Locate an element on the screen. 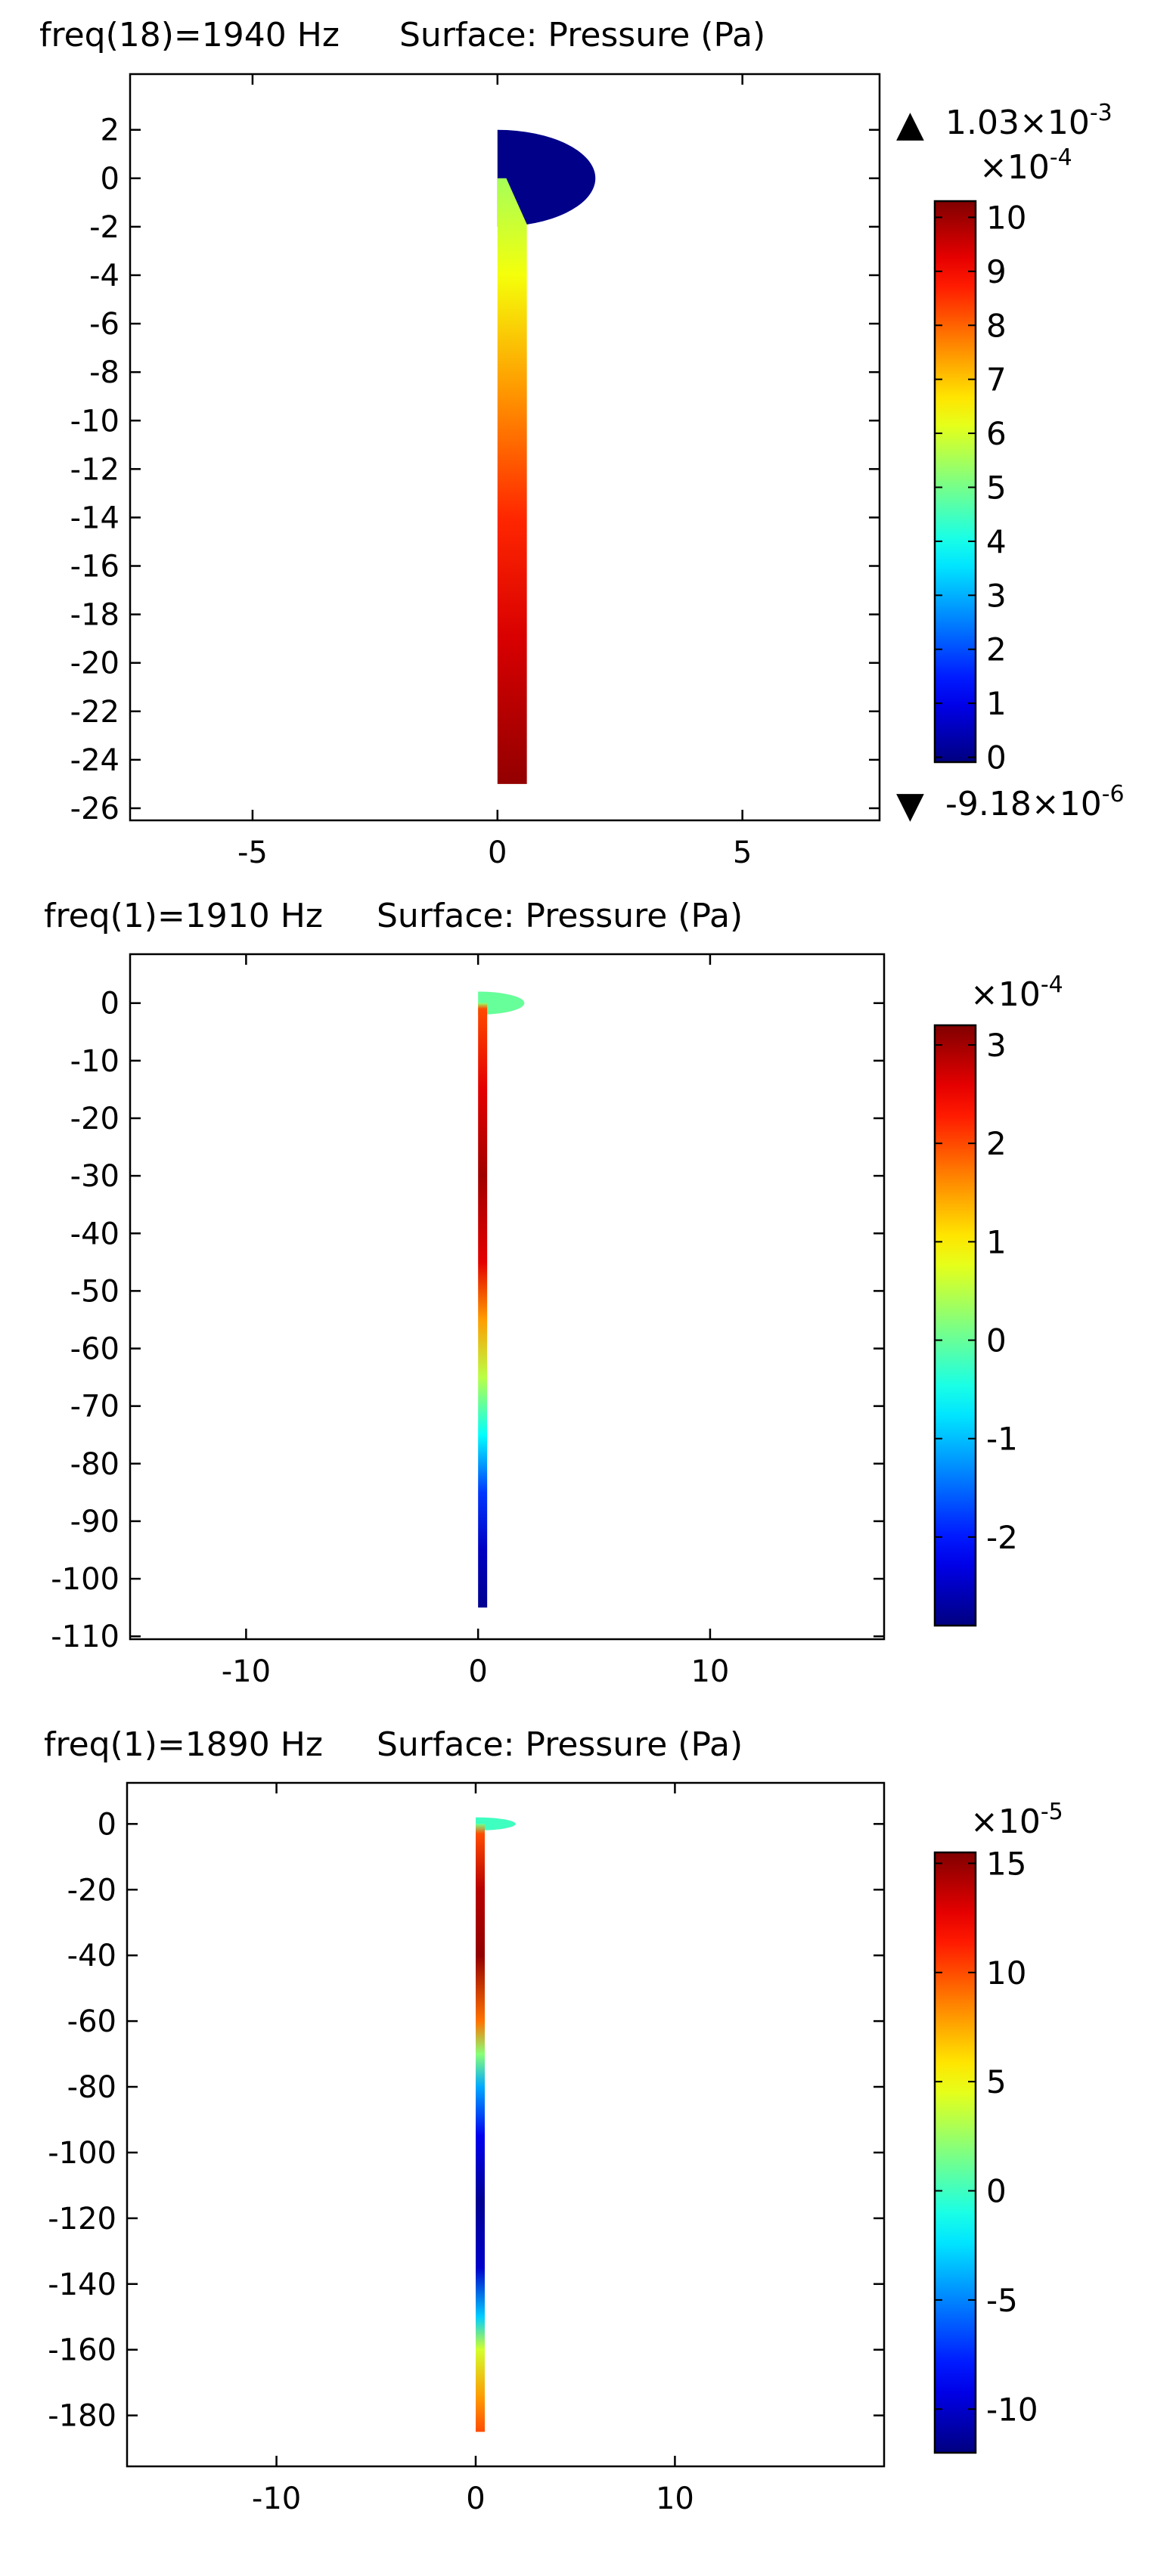  y-tick-label: 2 is located at coordinates (110, 130).